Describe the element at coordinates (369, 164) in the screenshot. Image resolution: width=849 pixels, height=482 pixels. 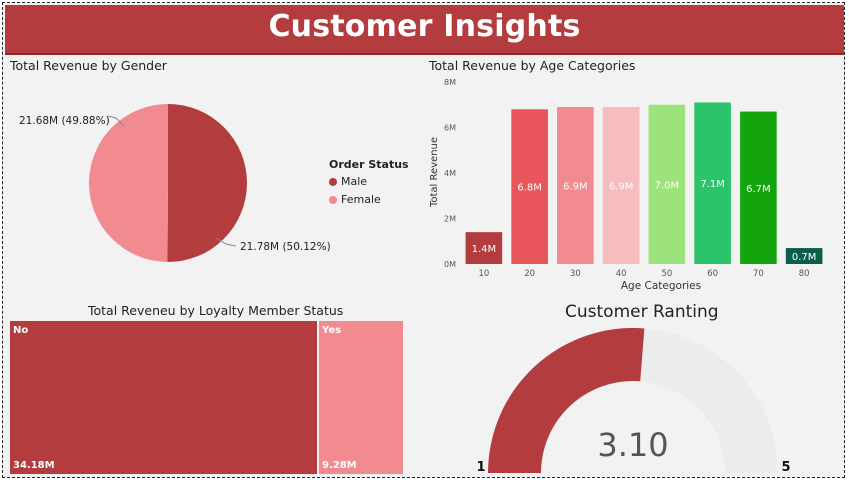
I see `legend-title: Order Status` at that location.